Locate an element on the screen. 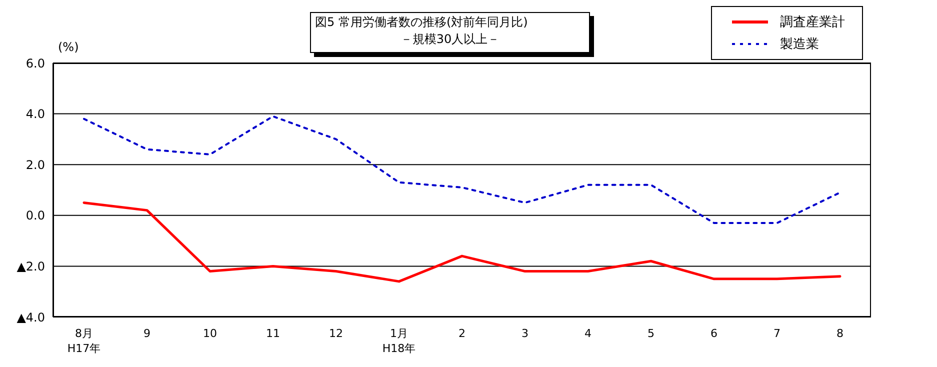  x-tick-label: 4 is located at coordinates (588, 333).